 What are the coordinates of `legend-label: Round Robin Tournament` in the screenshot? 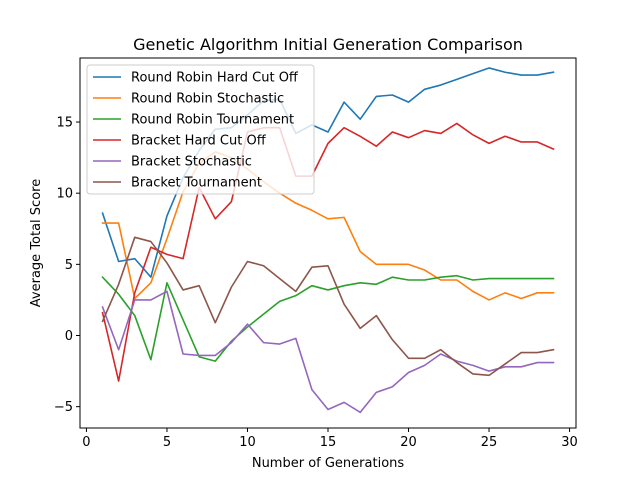 It's located at (212, 120).